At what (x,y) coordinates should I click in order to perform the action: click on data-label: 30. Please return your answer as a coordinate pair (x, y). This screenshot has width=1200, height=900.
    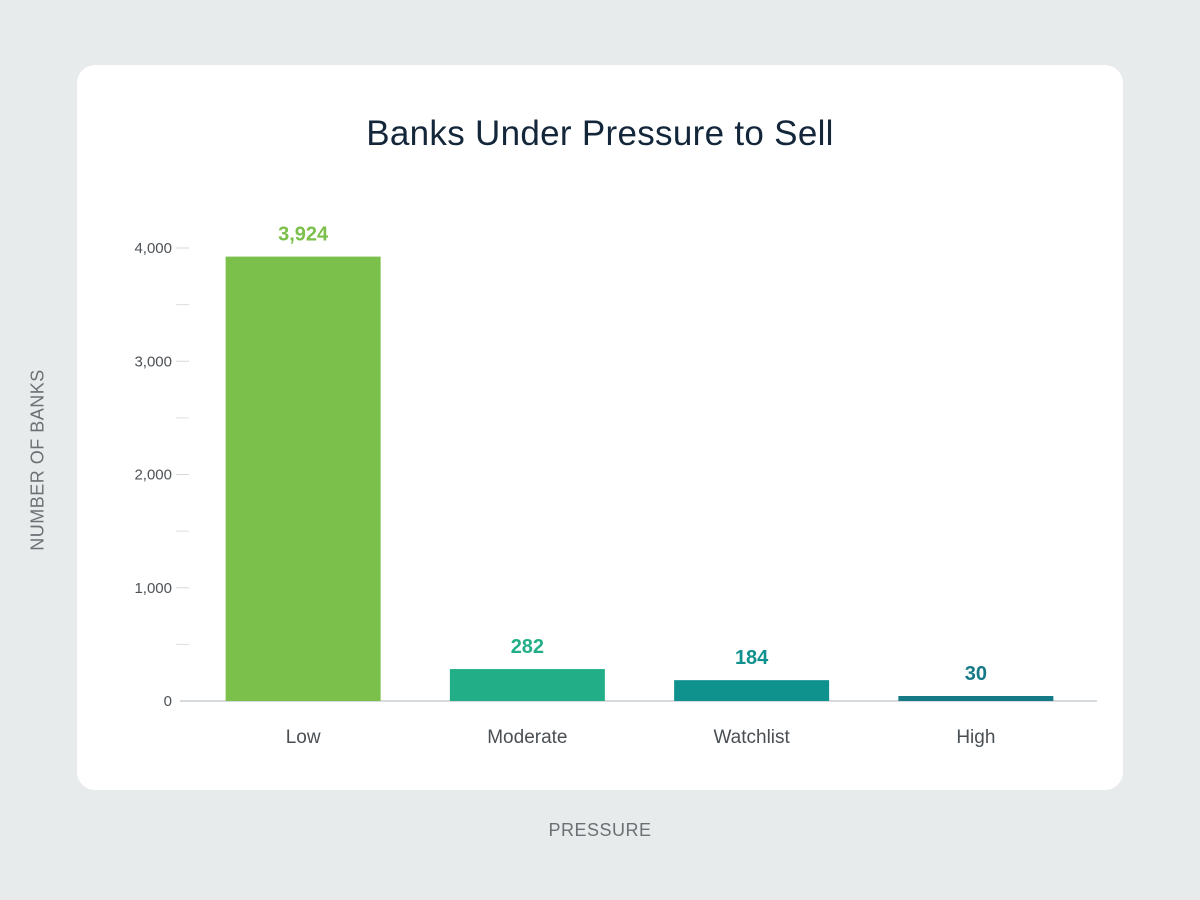
    Looking at the image, I should click on (976, 674).